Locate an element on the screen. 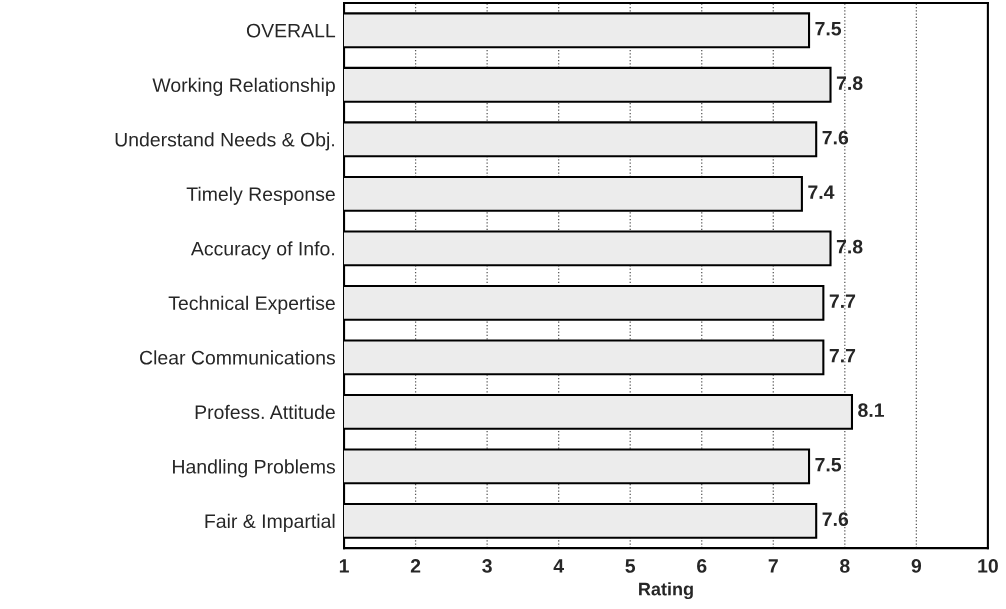 This screenshot has height=609, width=1006. y-tick-label: Working Relationship is located at coordinates (243, 86).